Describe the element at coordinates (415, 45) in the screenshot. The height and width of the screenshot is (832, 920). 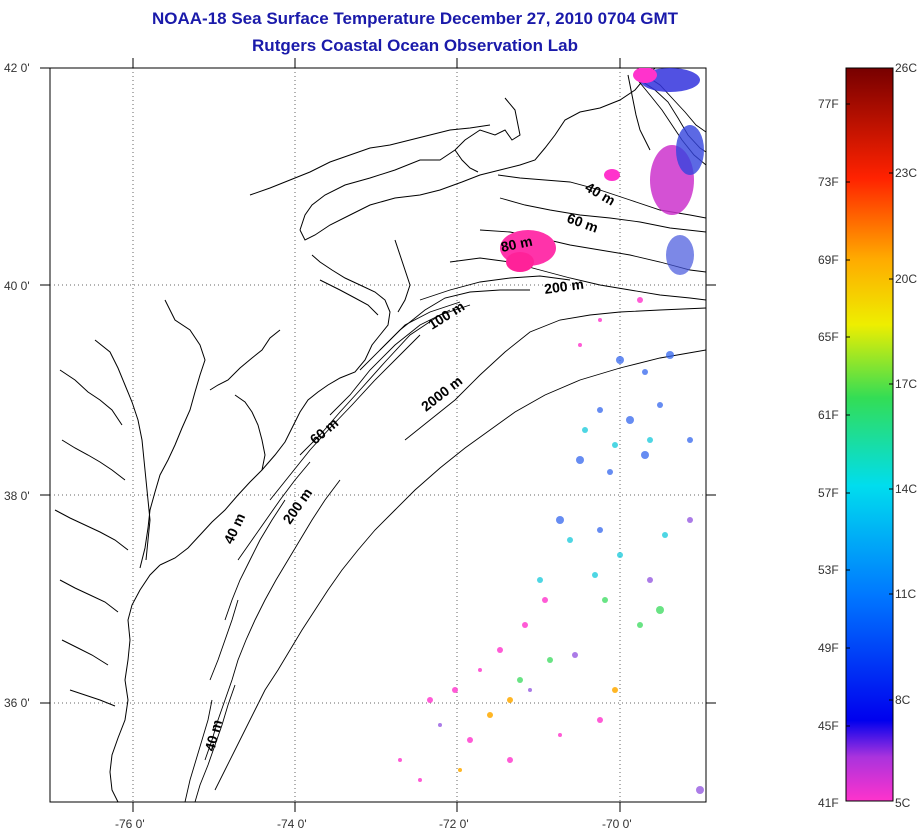
I see `map-subtitle: Rutgers Coastal Ocean Observation Lab` at that location.